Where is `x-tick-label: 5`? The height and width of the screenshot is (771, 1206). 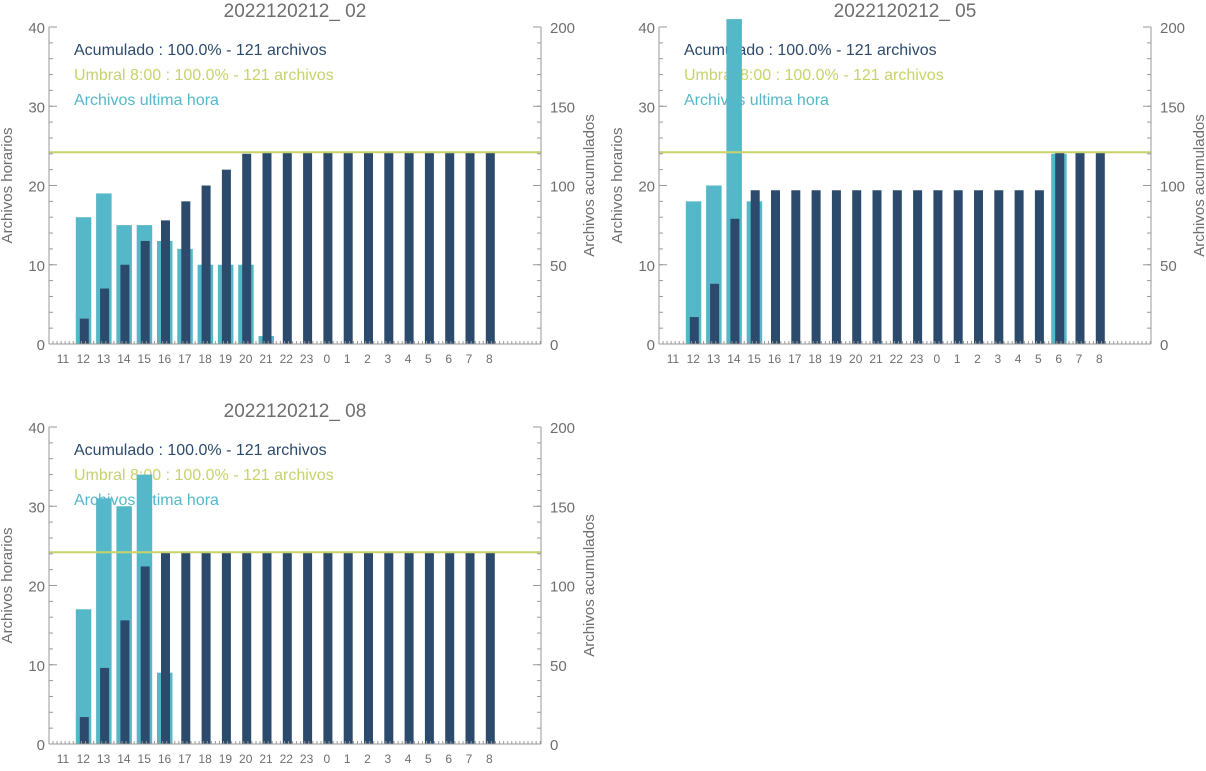
x-tick-label: 5 is located at coordinates (1038, 359).